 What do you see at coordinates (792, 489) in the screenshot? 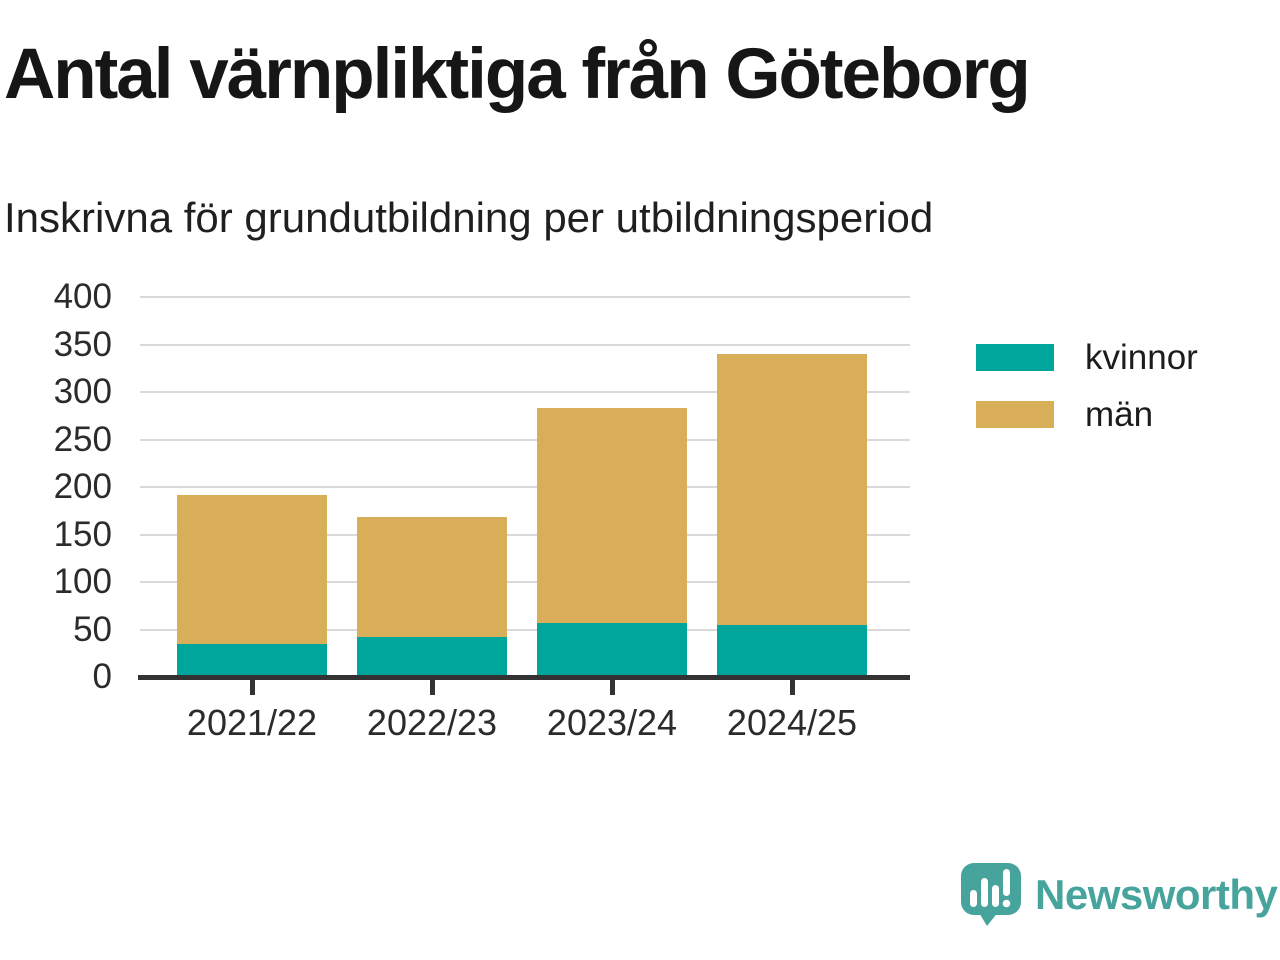
I see `bar-segment-män-2024-25` at bounding box center [792, 489].